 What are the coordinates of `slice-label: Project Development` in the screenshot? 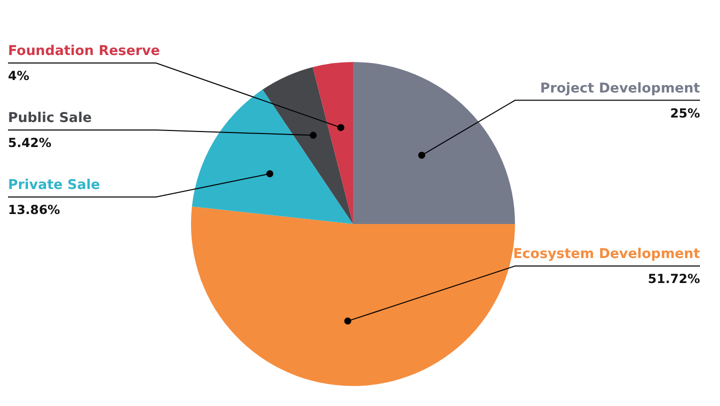 It's located at (620, 88).